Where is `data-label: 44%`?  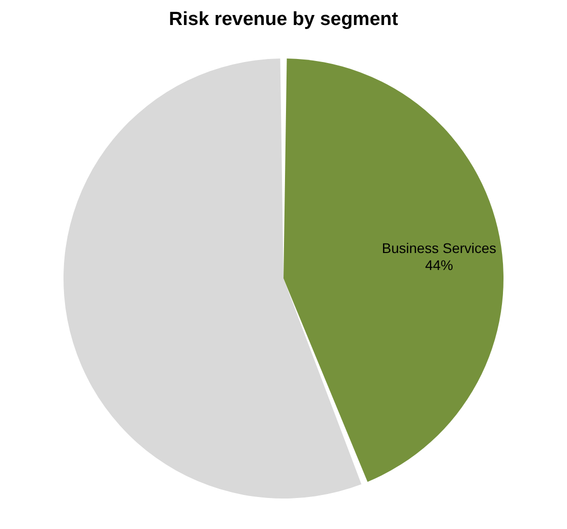
data-label: 44% is located at coordinates (439, 264).